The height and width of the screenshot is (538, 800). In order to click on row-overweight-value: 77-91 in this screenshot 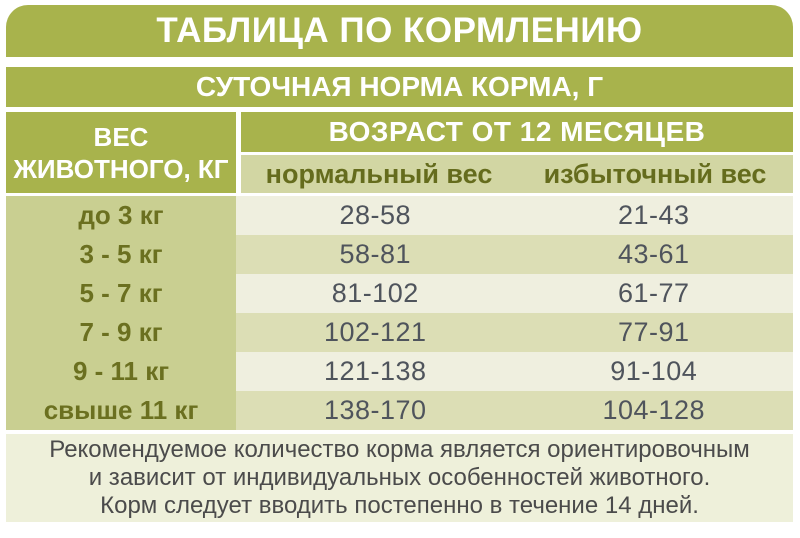, I will do `click(653, 332)`.